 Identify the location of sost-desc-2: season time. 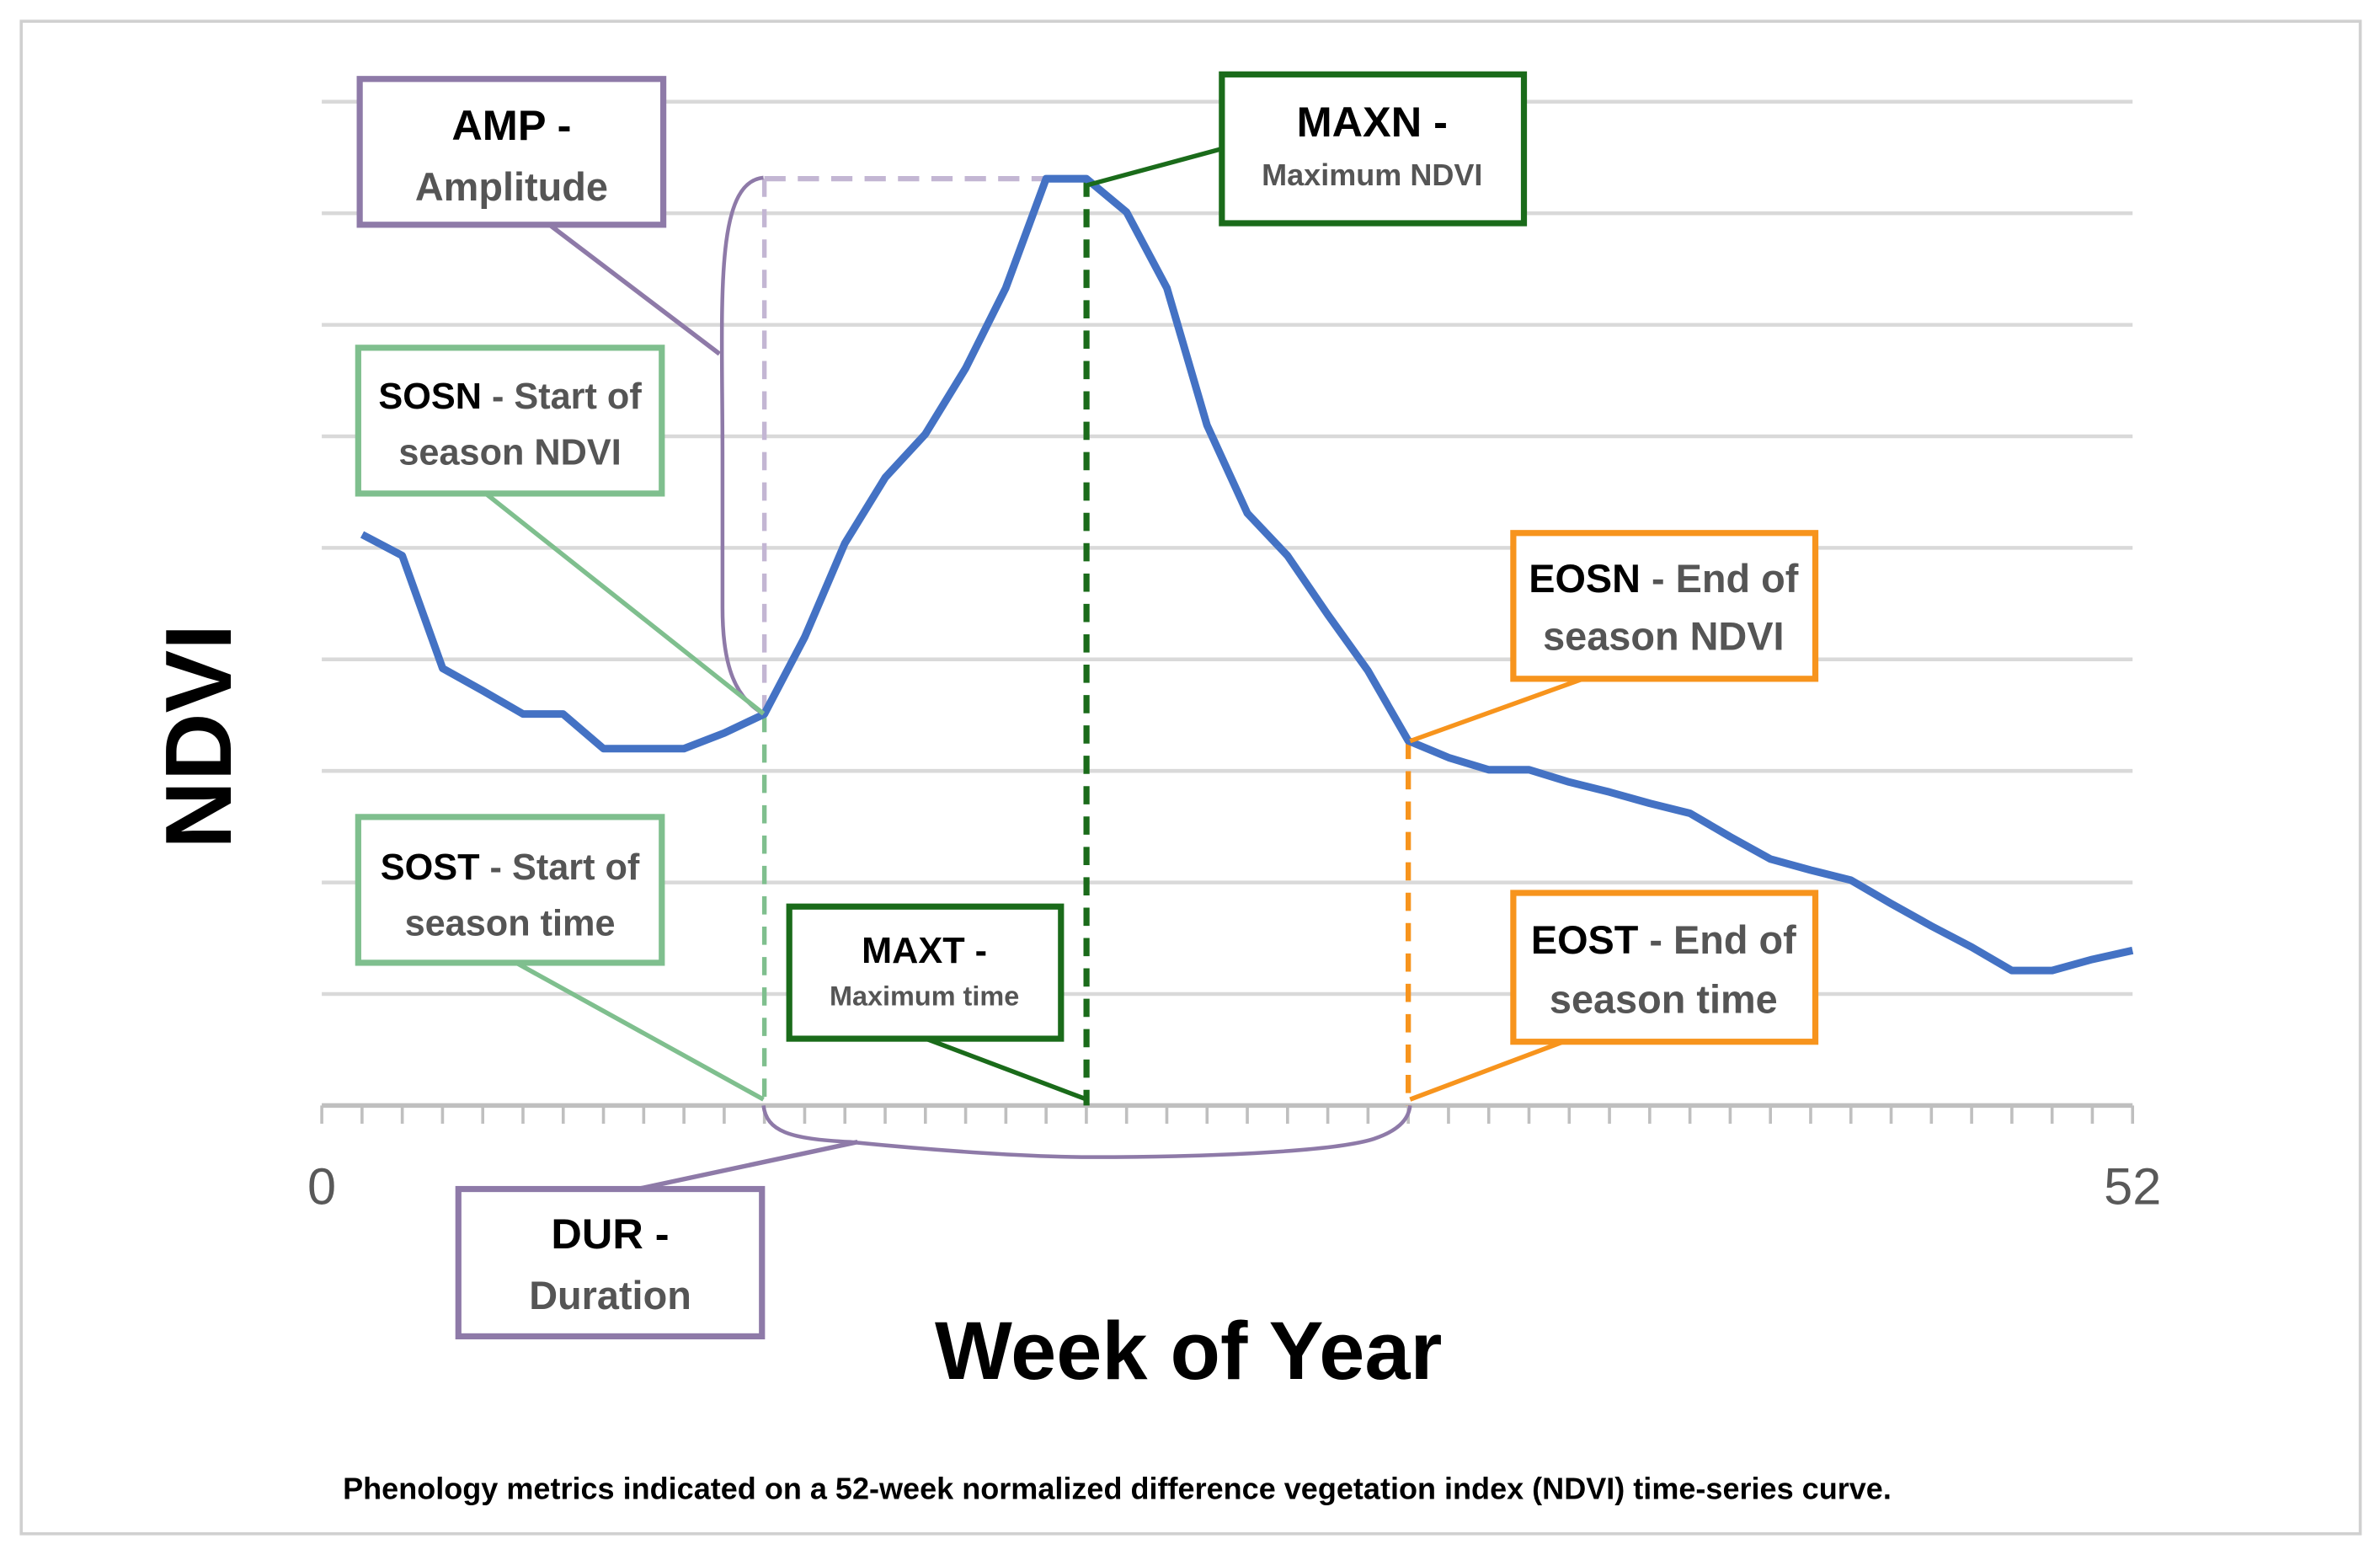
(510, 923).